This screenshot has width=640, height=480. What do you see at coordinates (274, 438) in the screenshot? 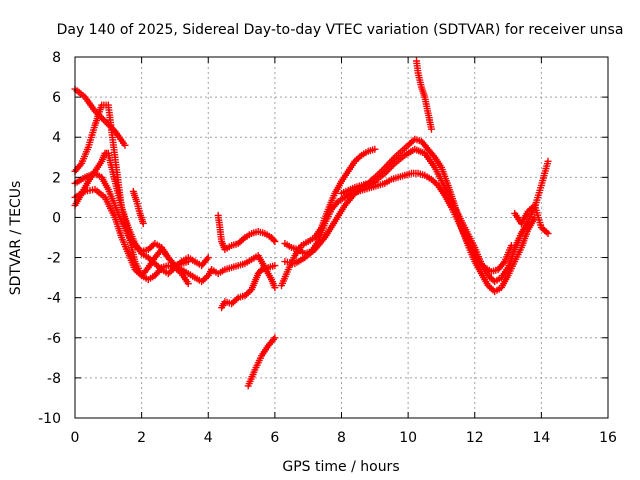
I see `x-tick-label: 6` at bounding box center [274, 438].